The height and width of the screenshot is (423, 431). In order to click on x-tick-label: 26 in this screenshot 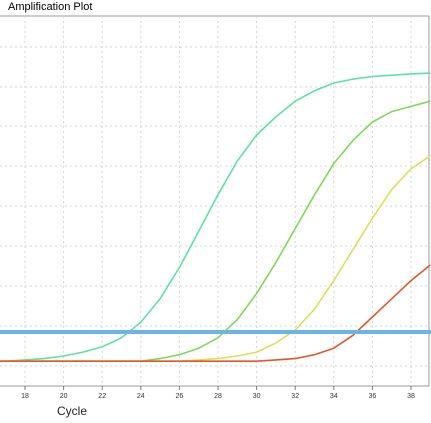, I will do `click(180, 396)`.